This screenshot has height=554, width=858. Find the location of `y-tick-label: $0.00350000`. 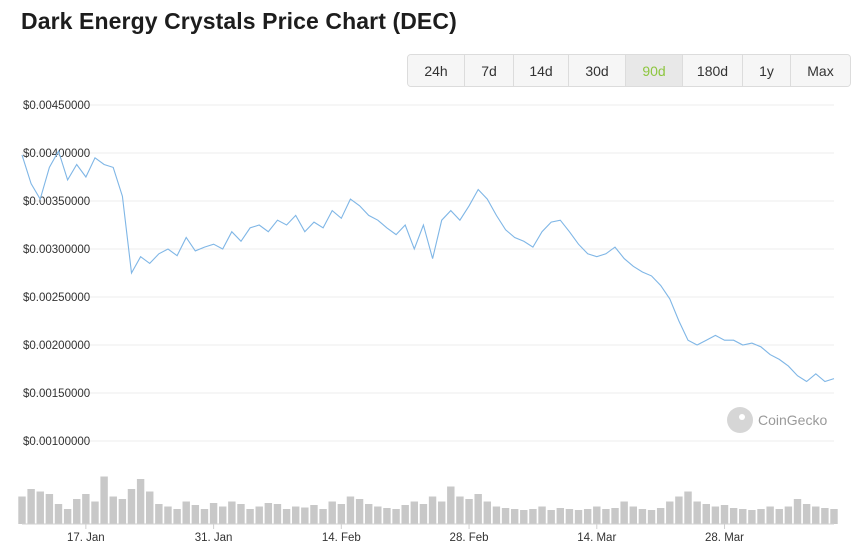

y-tick-label: $0.00350000 is located at coordinates (56, 202).